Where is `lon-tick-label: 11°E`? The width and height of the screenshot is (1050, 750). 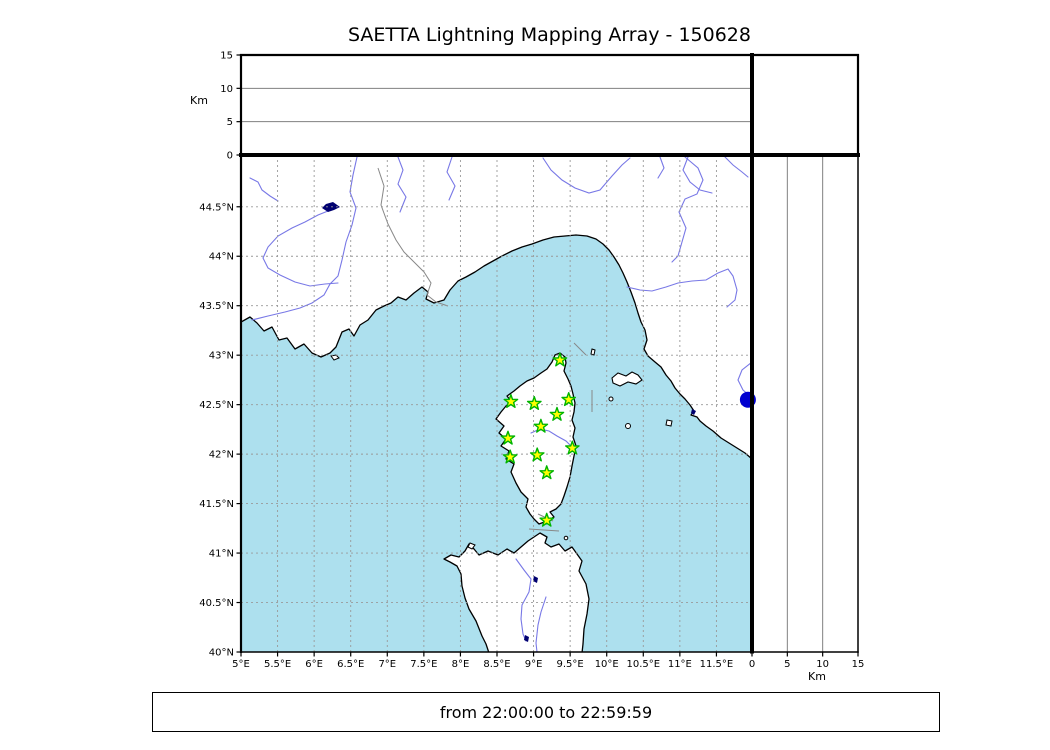
lon-tick-label: 11°E is located at coordinates (680, 664).